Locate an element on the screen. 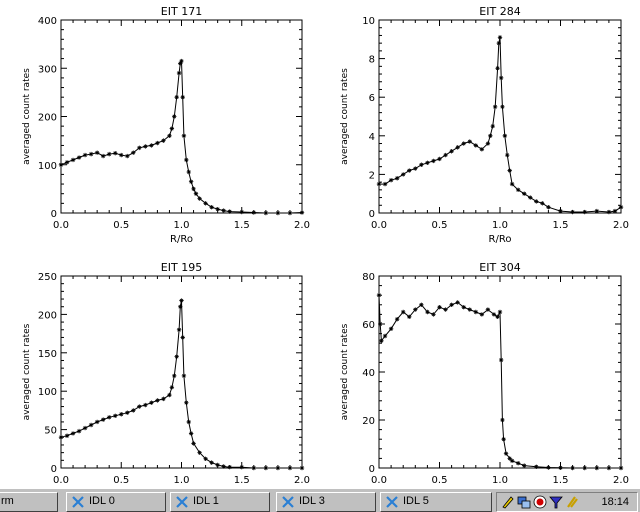 The width and height of the screenshot is (640, 512). idl-icon is located at coordinates (182, 502).